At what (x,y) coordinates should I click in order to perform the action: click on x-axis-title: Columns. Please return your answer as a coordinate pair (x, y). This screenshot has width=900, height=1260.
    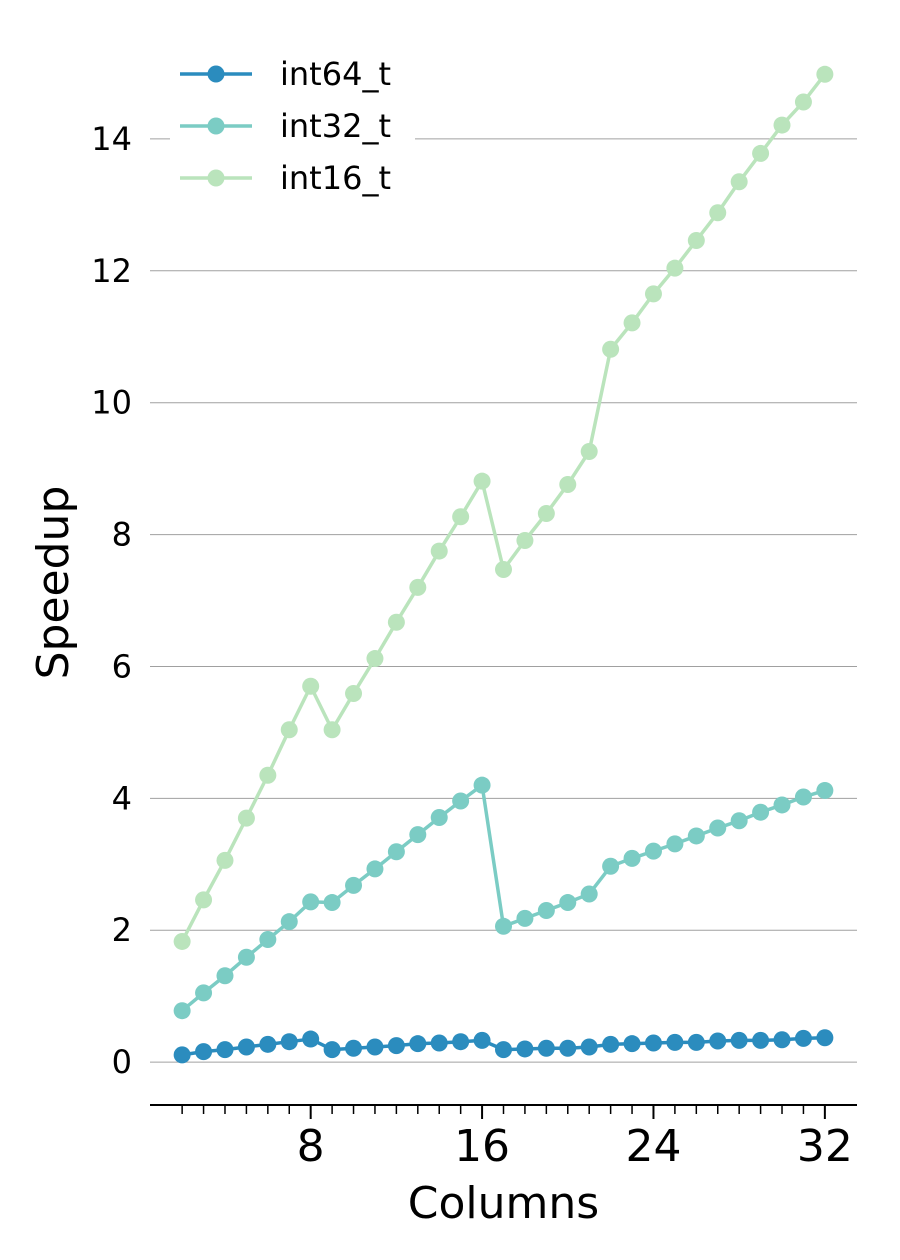
    Looking at the image, I should click on (503, 1203).